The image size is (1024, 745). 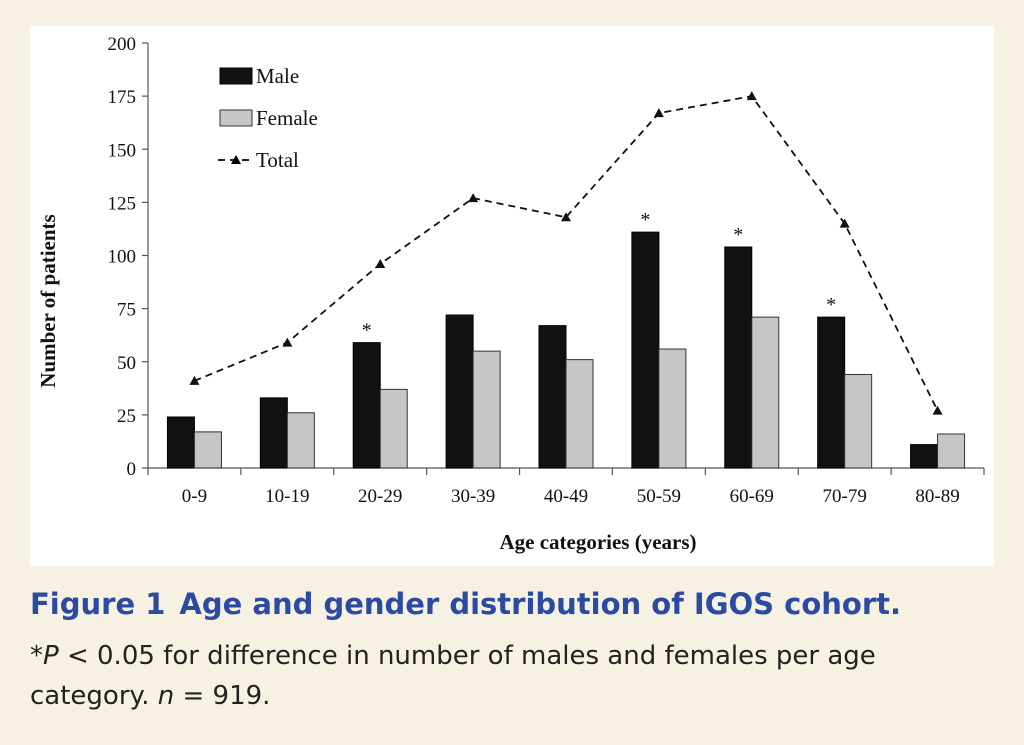 What do you see at coordinates (126, 416) in the screenshot?
I see `y-tick-label: 25` at bounding box center [126, 416].